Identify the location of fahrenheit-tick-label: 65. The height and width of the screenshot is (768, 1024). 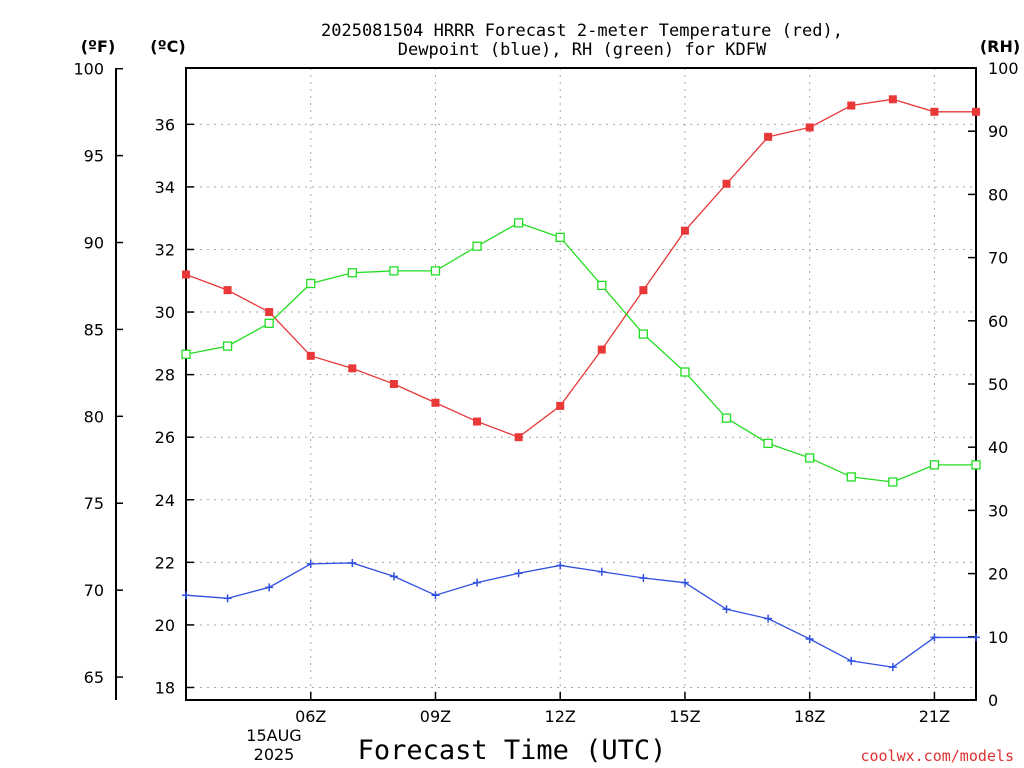
(94, 677).